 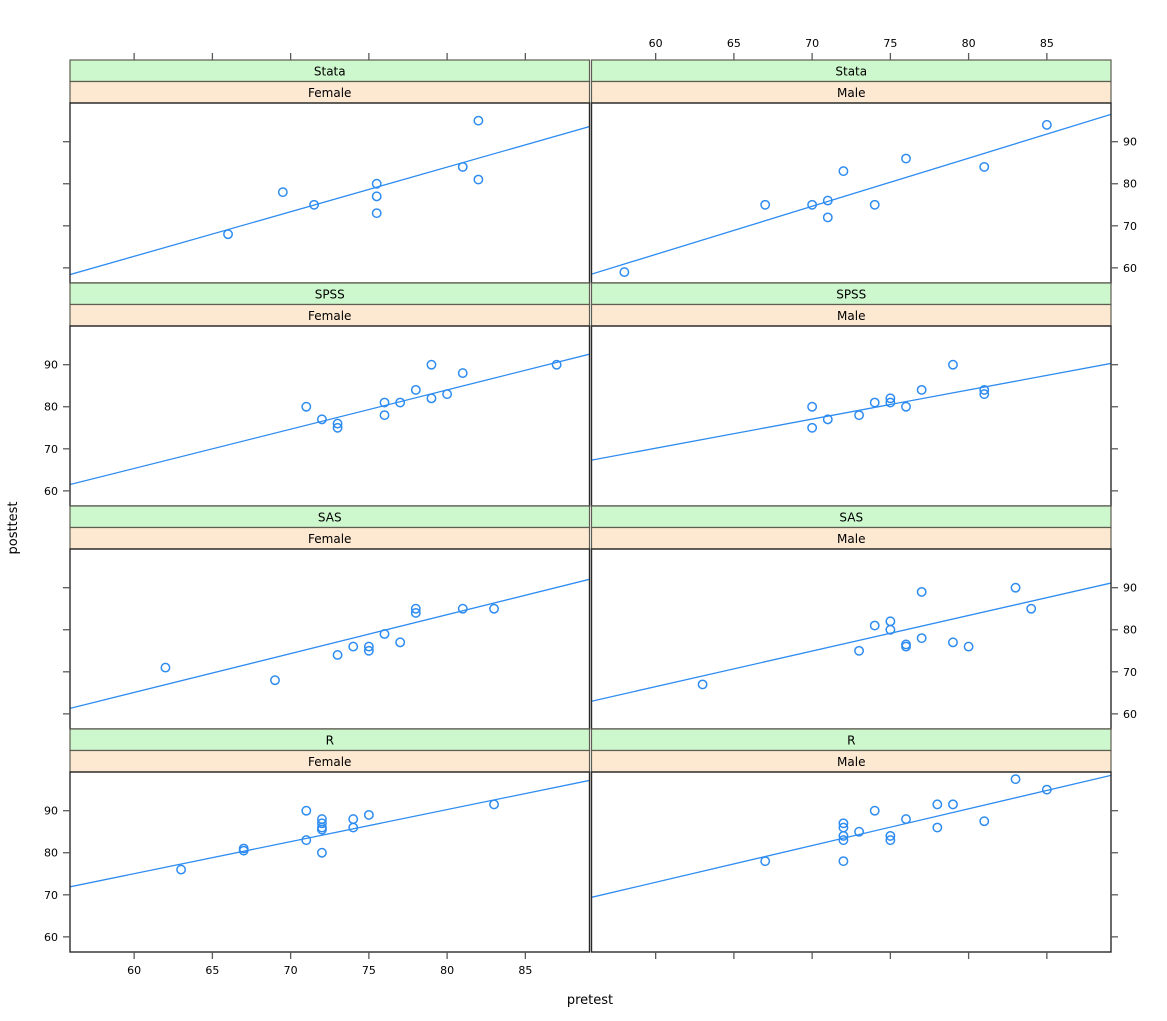 What do you see at coordinates (51, 937) in the screenshot?
I see `y-axis-tick-label: 60` at bounding box center [51, 937].